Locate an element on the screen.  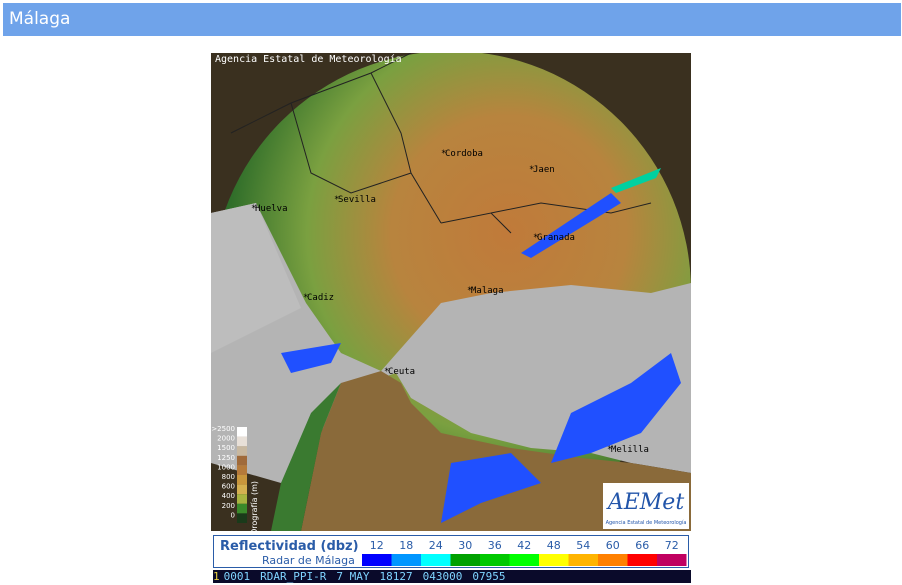
orography-tick: 1250 is located at coordinates (226, 458).